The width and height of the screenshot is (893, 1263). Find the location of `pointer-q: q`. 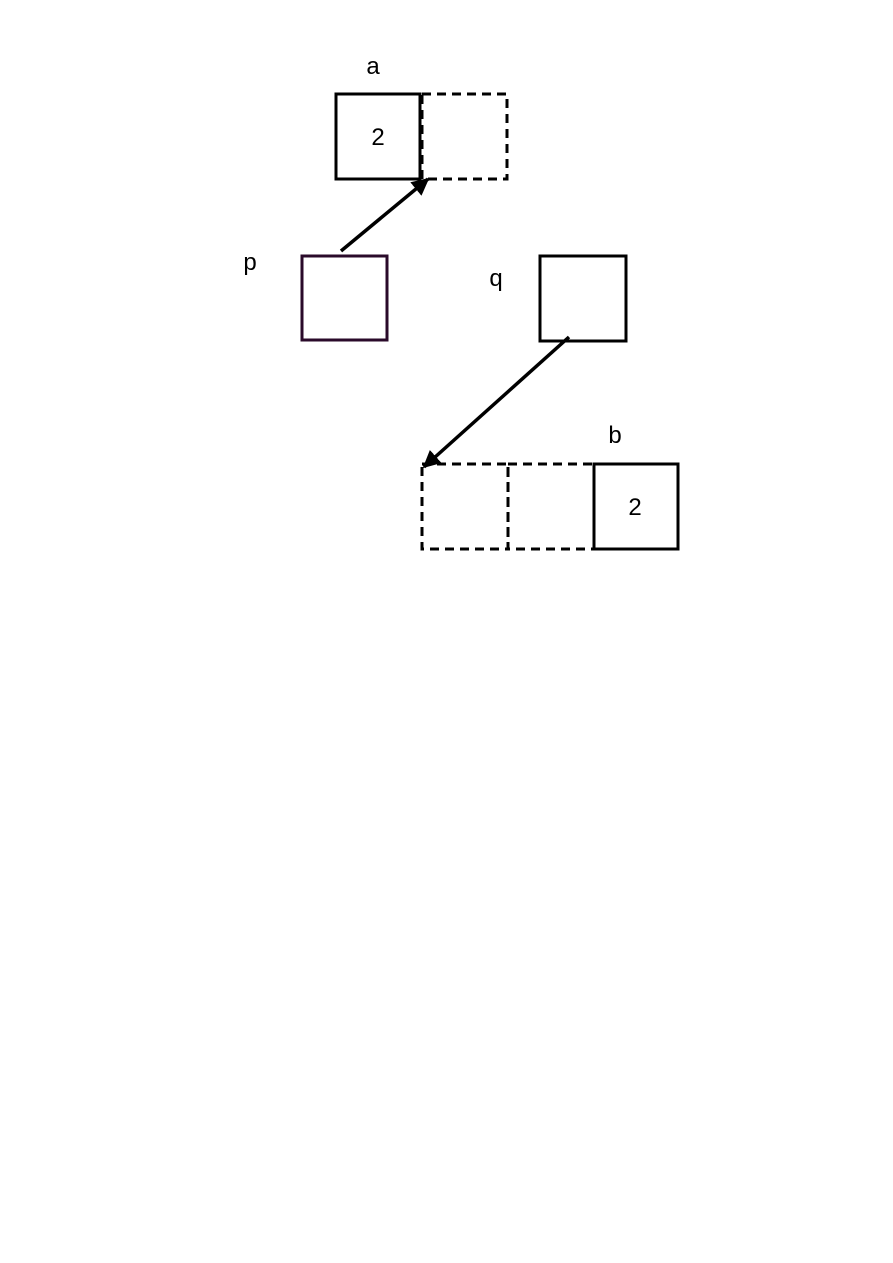

pointer-q: q is located at coordinates (558, 298).